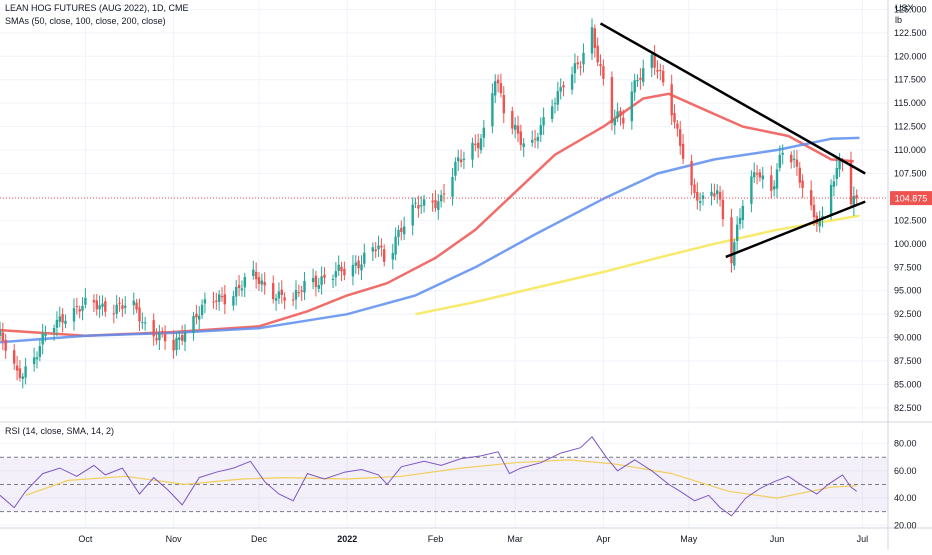  I want to click on price-tick-label: 102.500, so click(910, 220).